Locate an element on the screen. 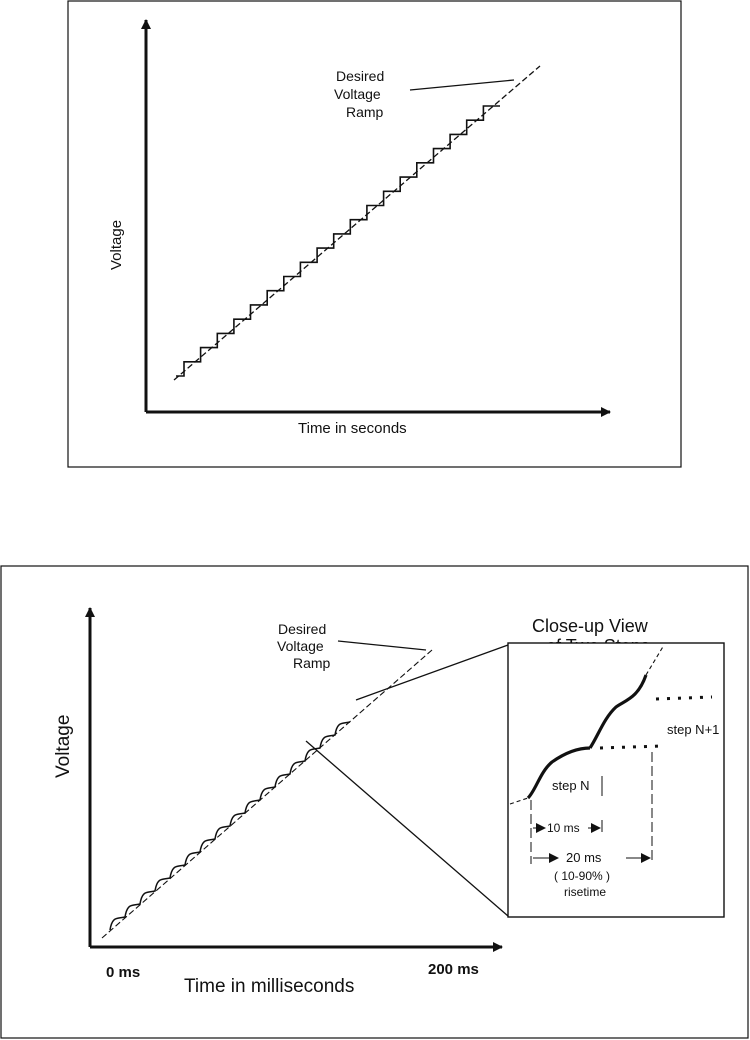  figure-2-x-start-label: 0 ms is located at coordinates (123, 972).